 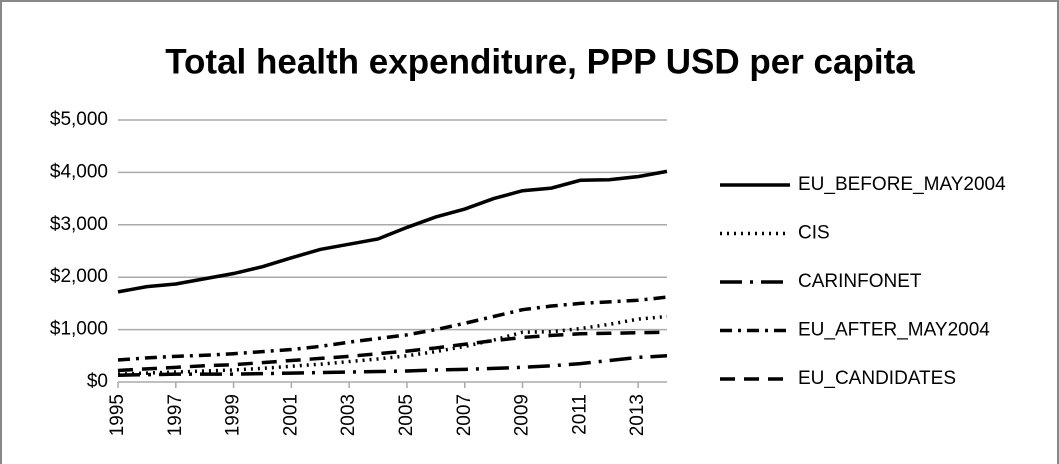 What do you see at coordinates (290, 415) in the screenshot?
I see `x-tick-label: 2001` at bounding box center [290, 415].